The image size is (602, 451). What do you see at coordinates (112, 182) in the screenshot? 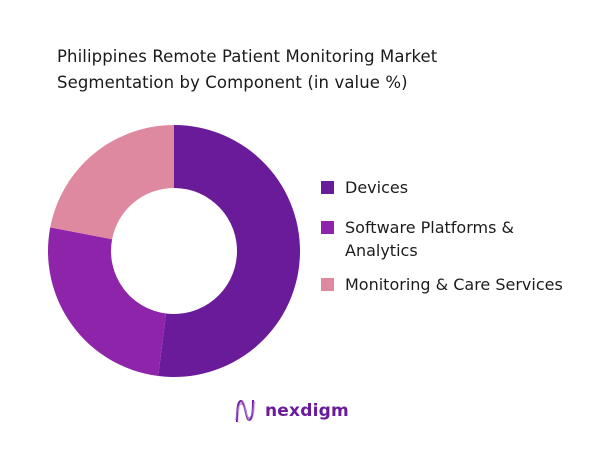
I see `donut-slice-monitoring-care-services` at bounding box center [112, 182].